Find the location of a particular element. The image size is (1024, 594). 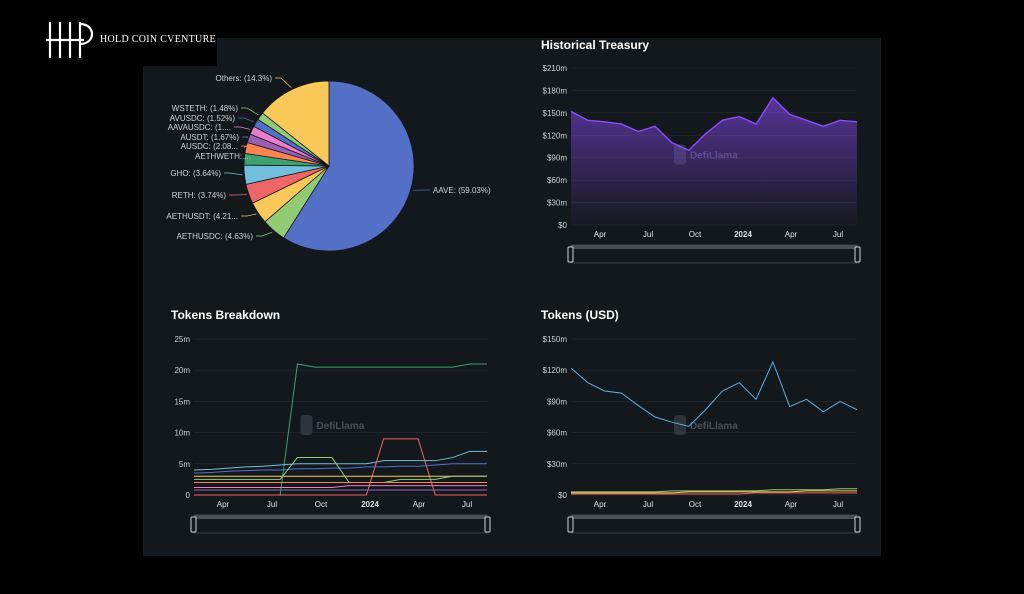

pie-label-others: Others: (14.3%) is located at coordinates (244, 78).